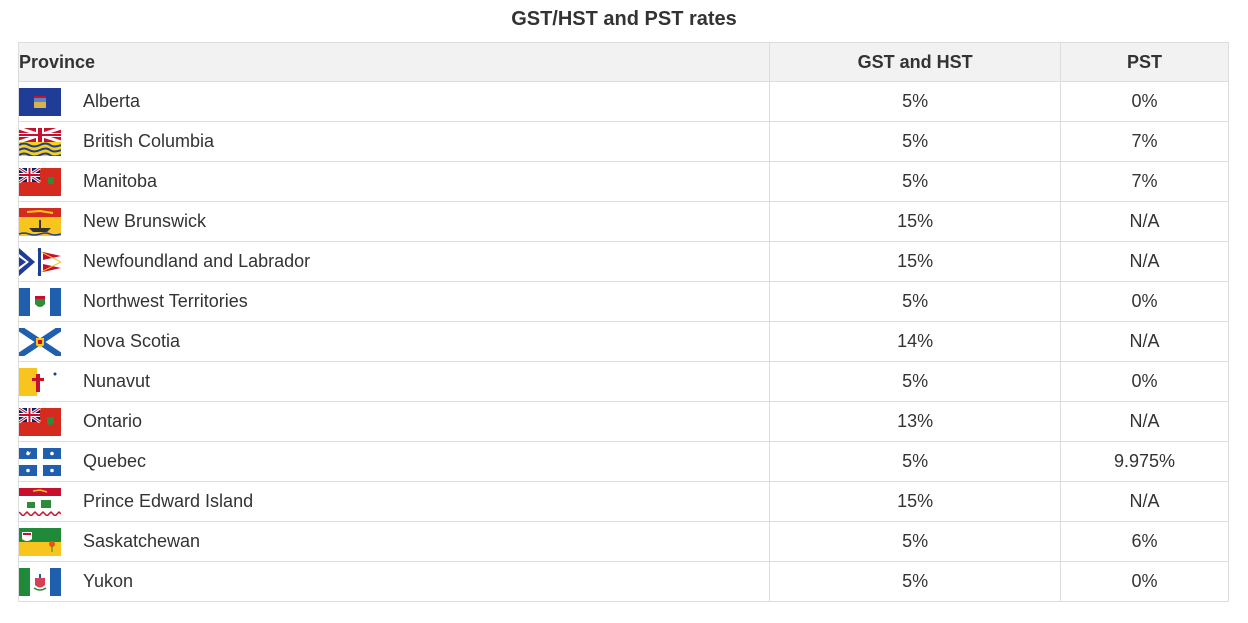  What do you see at coordinates (113, 421) in the screenshot?
I see `province-name: Ontario` at bounding box center [113, 421].